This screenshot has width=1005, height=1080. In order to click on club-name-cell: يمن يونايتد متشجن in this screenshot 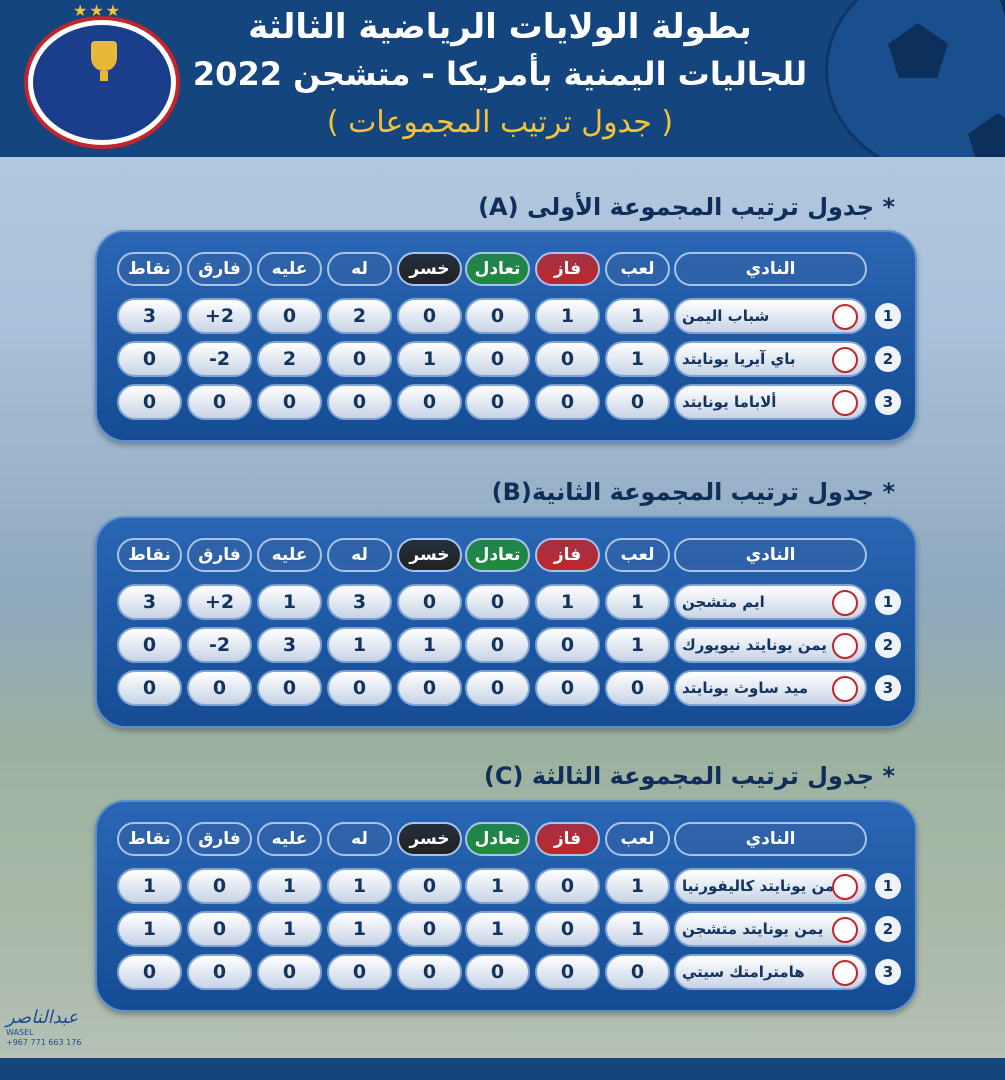, I will do `click(770, 929)`.